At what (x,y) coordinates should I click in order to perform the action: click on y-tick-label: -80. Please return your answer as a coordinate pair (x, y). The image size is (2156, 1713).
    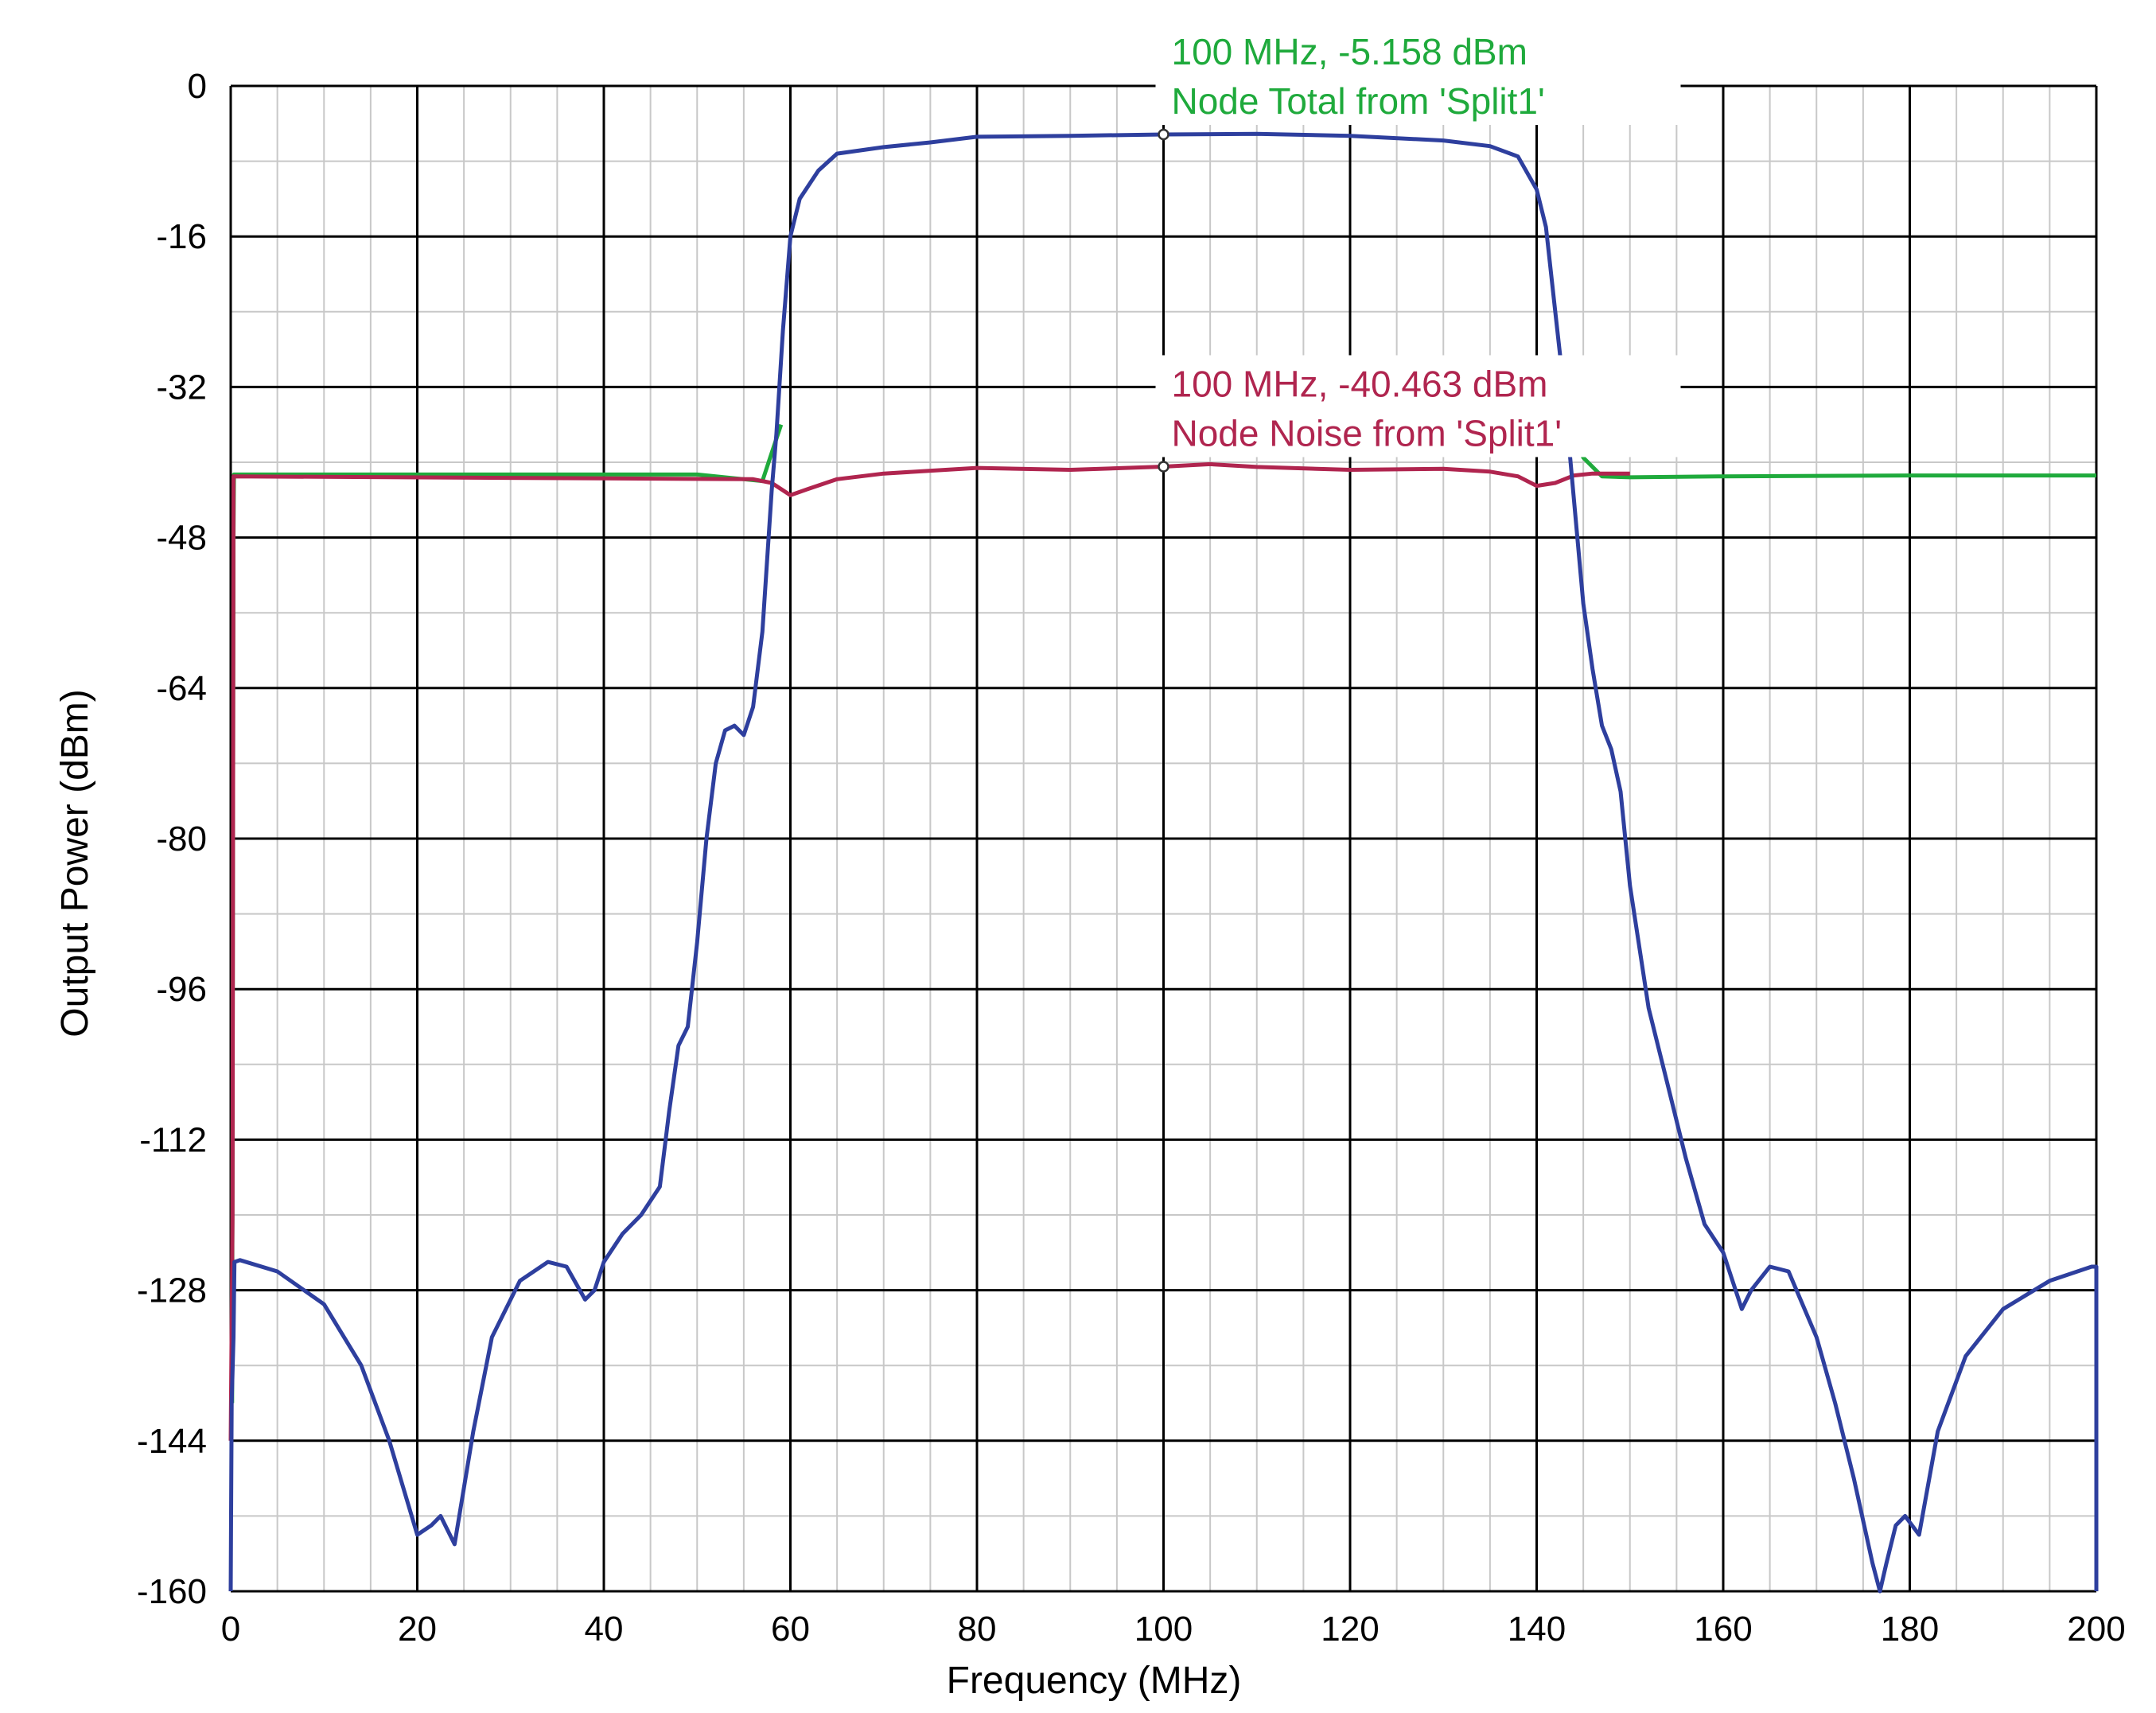
    Looking at the image, I should click on (182, 839).